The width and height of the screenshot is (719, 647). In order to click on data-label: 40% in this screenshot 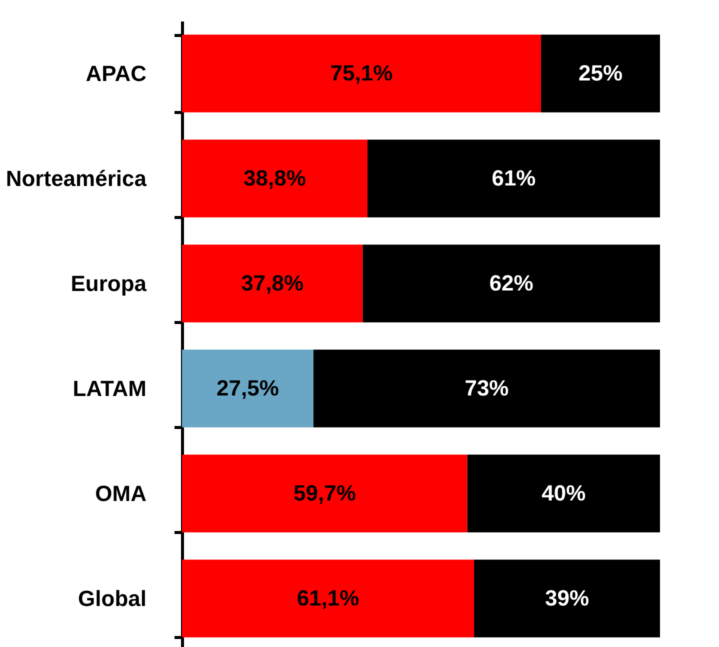, I will do `click(564, 493)`.